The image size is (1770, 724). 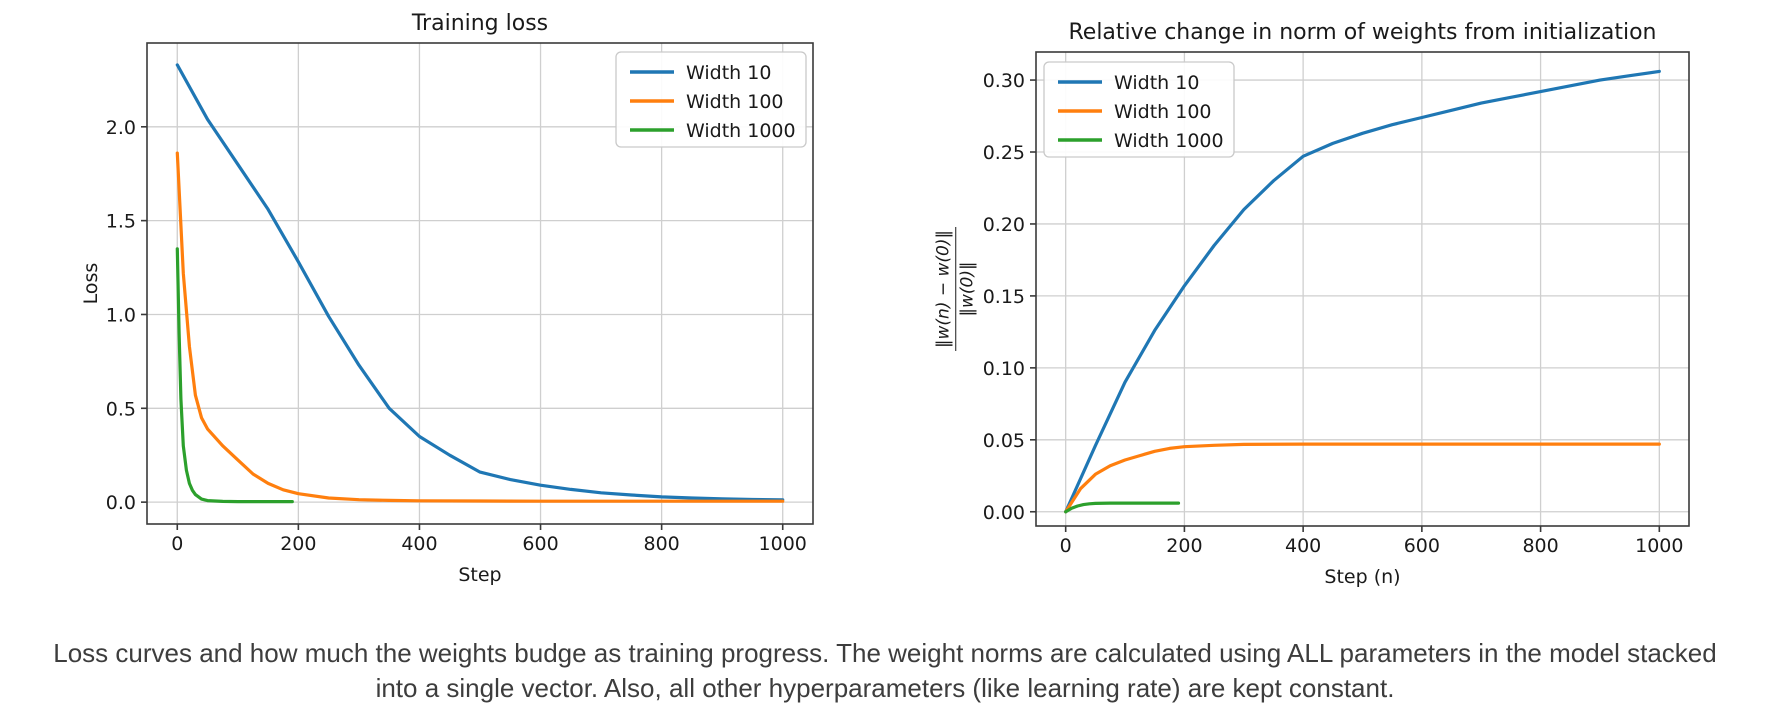 What do you see at coordinates (1004, 441) in the screenshot?
I see `y-tick-label: 0.05` at bounding box center [1004, 441].